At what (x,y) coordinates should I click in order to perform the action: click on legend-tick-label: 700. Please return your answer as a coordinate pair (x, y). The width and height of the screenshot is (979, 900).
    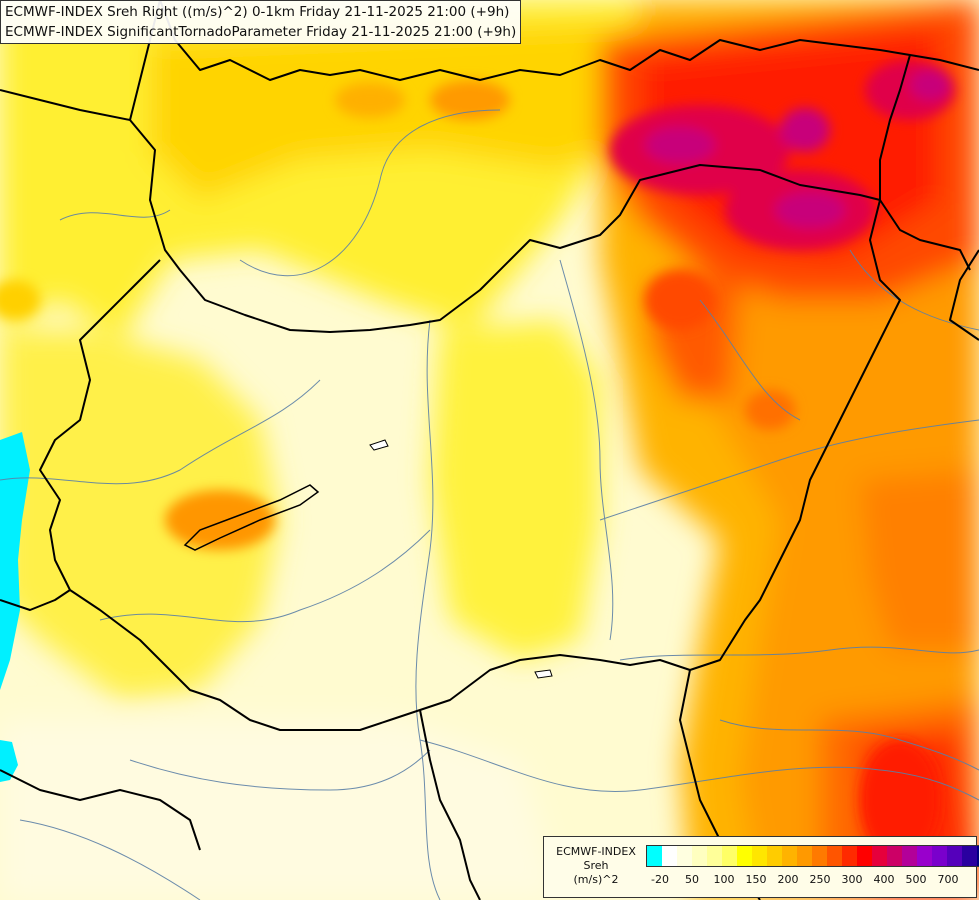
    Looking at the image, I should click on (948, 879).